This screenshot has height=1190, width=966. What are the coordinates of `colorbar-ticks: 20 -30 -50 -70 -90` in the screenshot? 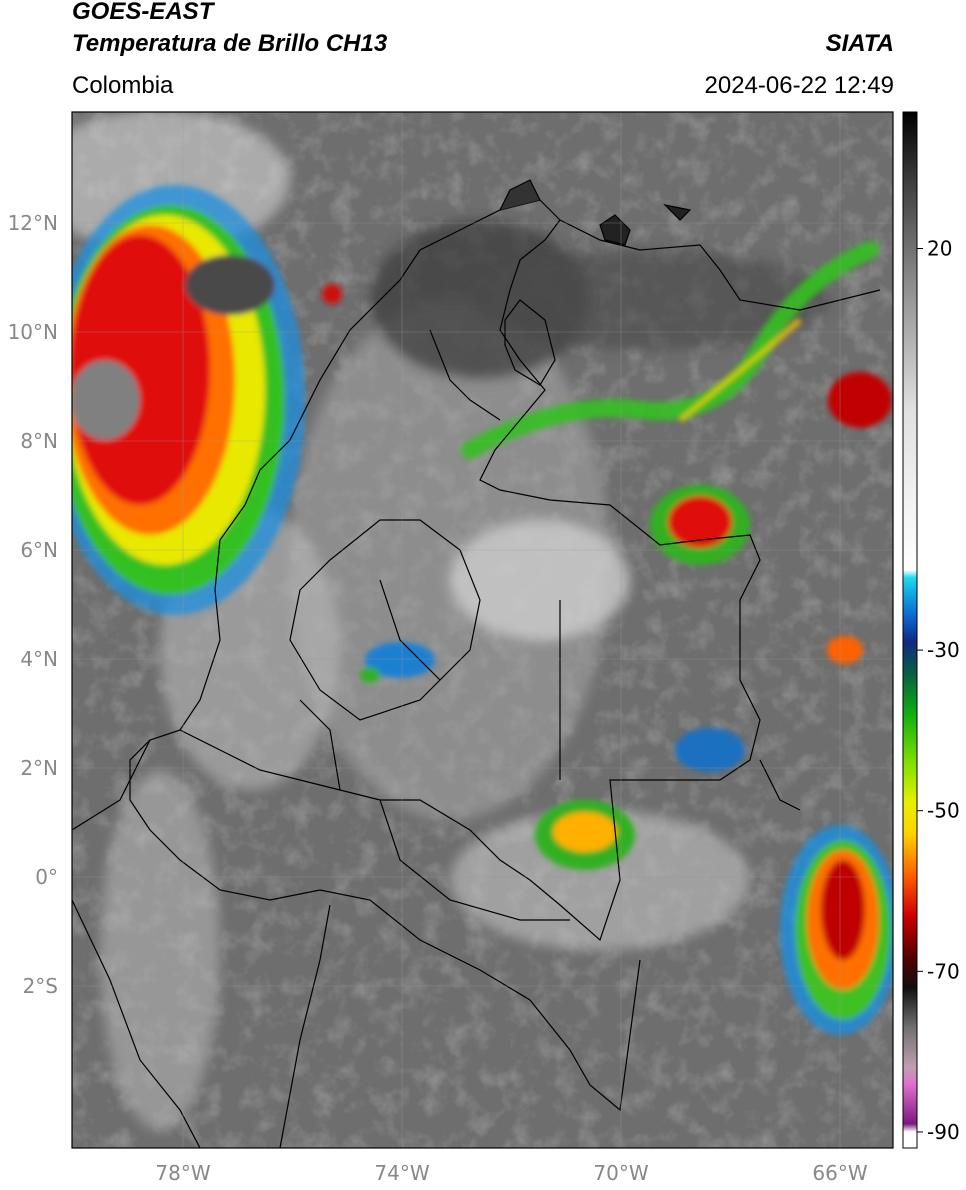 It's located at (938, 690).